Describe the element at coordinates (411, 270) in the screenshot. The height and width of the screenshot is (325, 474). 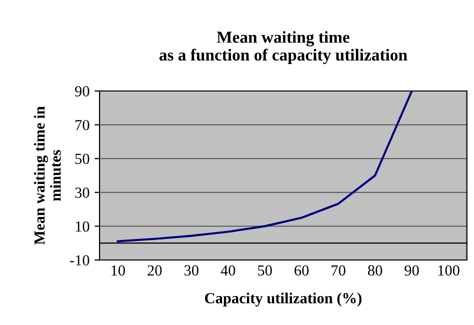
I see `x-tick-label: 90` at that location.